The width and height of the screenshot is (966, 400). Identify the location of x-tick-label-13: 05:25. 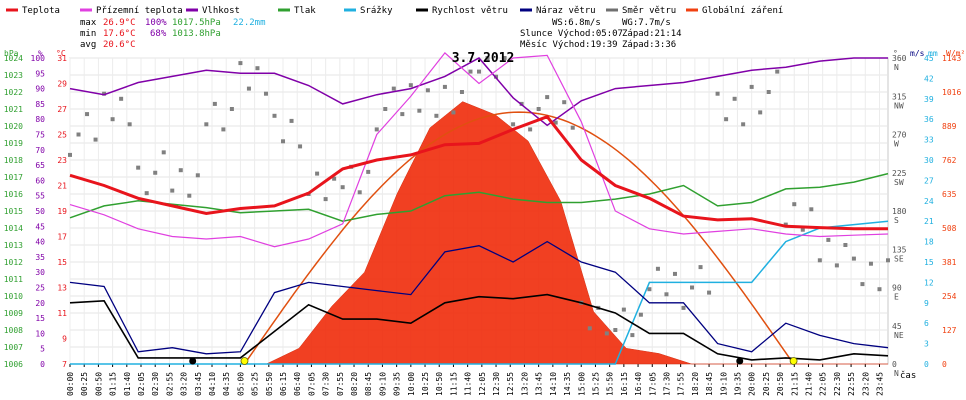
(255, 384).